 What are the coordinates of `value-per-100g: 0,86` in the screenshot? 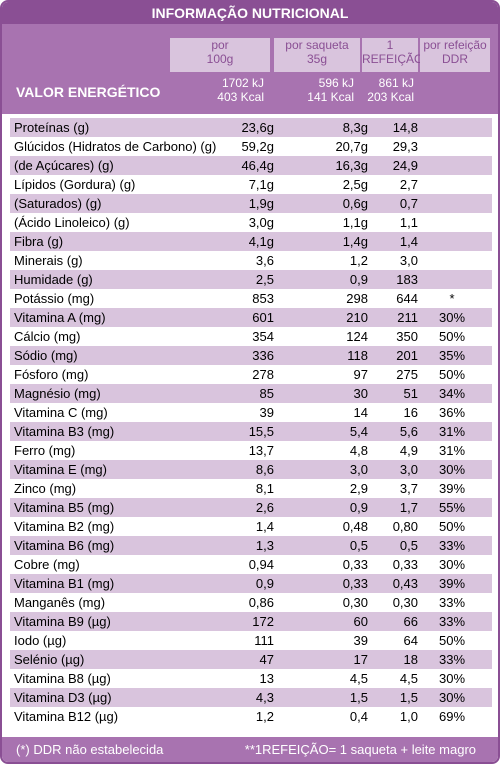 It's located at (261, 602).